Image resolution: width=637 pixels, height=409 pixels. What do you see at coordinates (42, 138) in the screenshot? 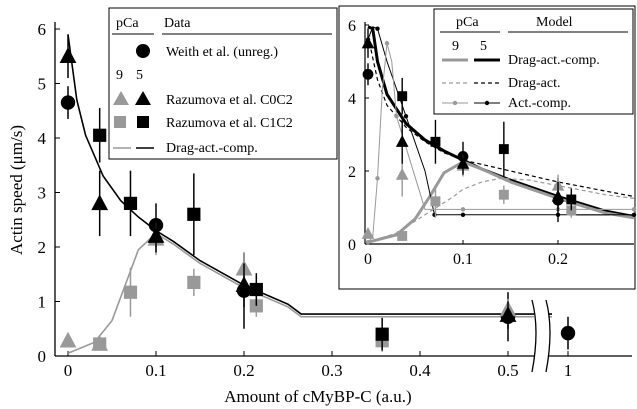
I see `main-y-tick-label: 4` at bounding box center [42, 138].